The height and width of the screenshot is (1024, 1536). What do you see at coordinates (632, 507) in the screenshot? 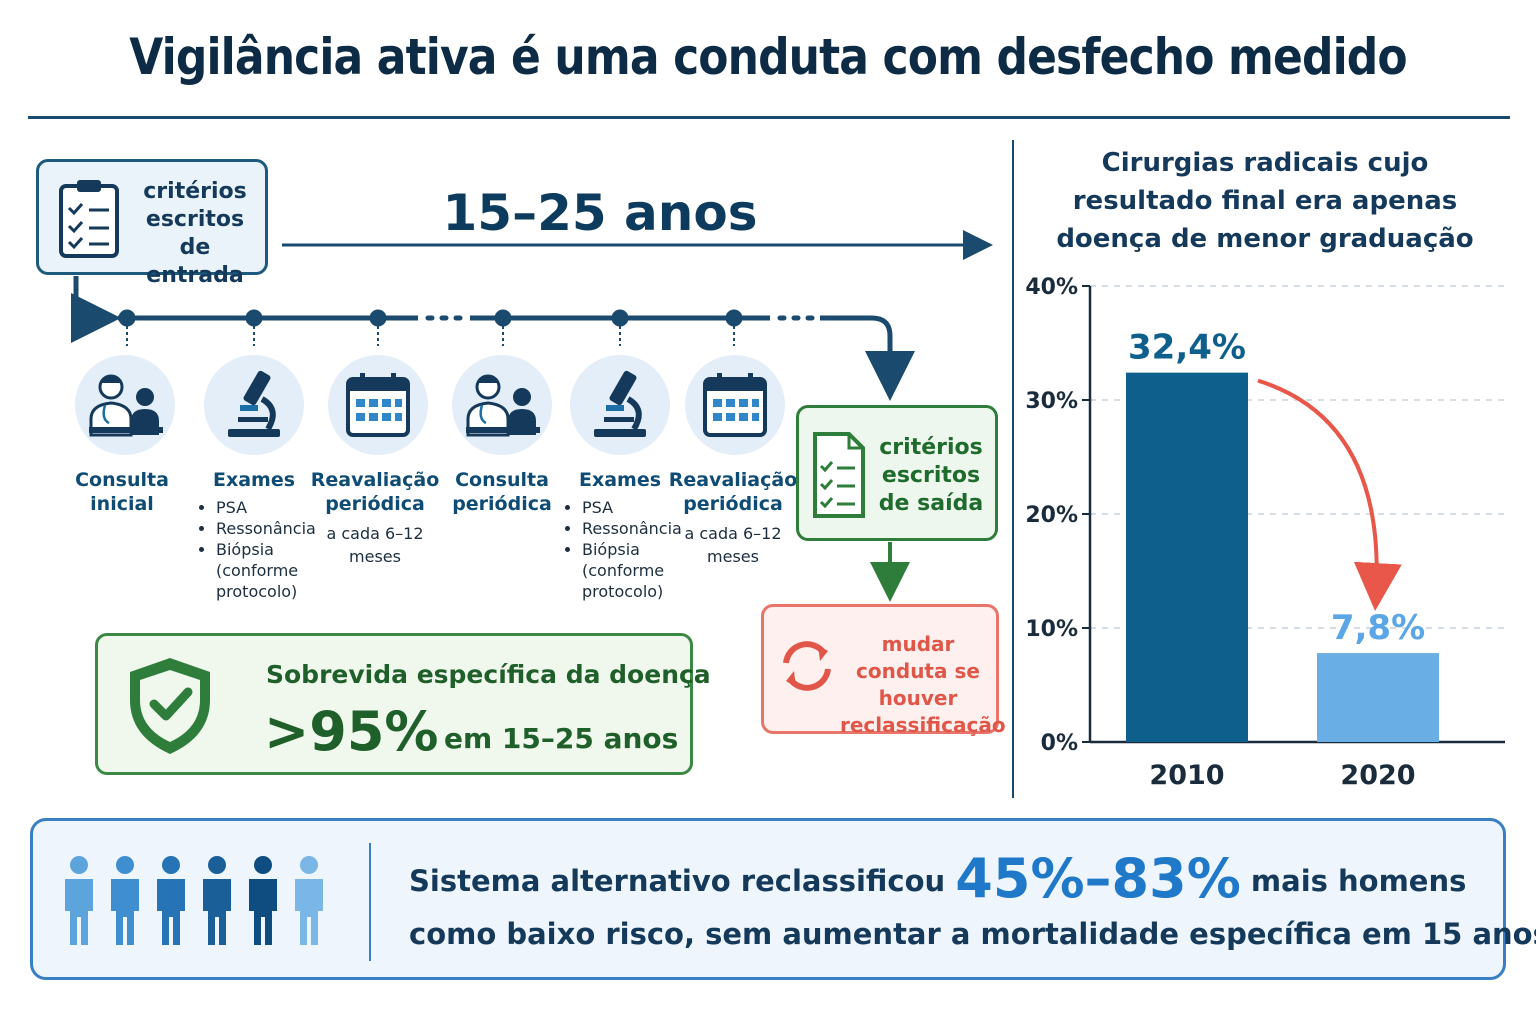
I see `step-5-item: PSA` at bounding box center [632, 507].